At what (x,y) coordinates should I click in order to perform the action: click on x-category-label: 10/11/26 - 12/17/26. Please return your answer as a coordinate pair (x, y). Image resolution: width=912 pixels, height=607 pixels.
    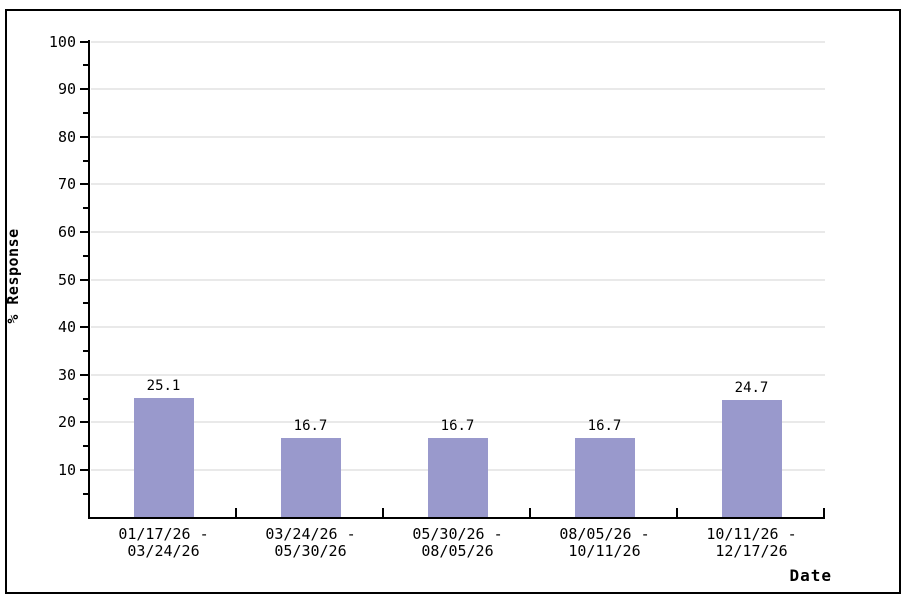
    Looking at the image, I should click on (751, 542).